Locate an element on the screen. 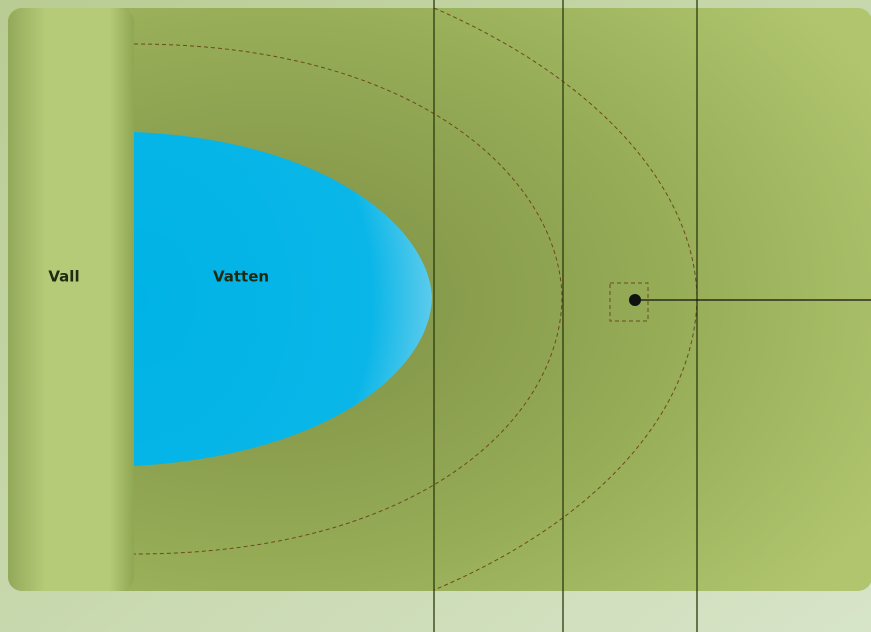 The width and height of the screenshot is (871, 632). point is located at coordinates (635, 300).